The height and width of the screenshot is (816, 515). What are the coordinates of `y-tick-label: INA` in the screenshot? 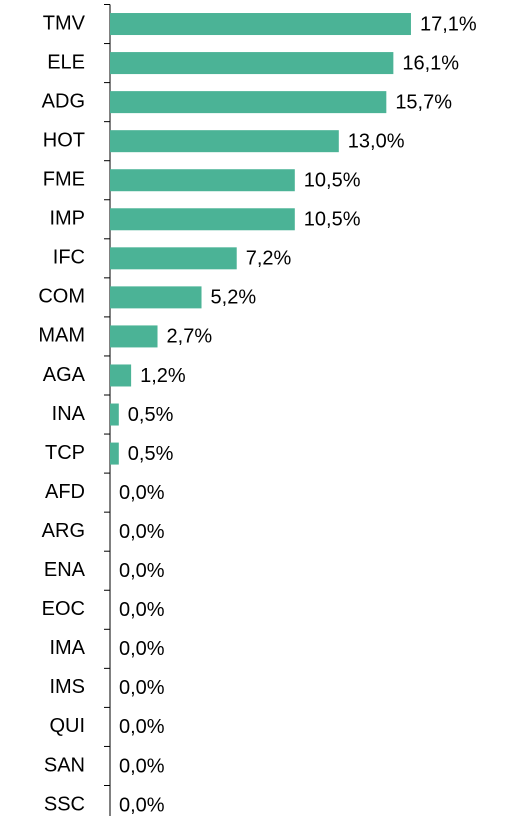 It's located at (69, 414).